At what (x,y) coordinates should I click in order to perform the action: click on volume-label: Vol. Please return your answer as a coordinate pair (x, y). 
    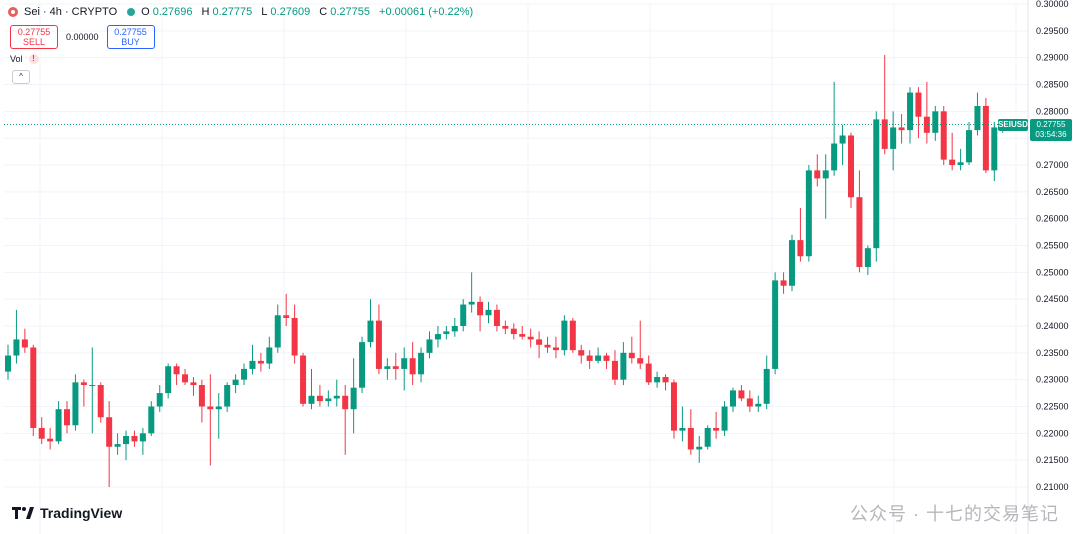
    Looking at the image, I should click on (16, 59).